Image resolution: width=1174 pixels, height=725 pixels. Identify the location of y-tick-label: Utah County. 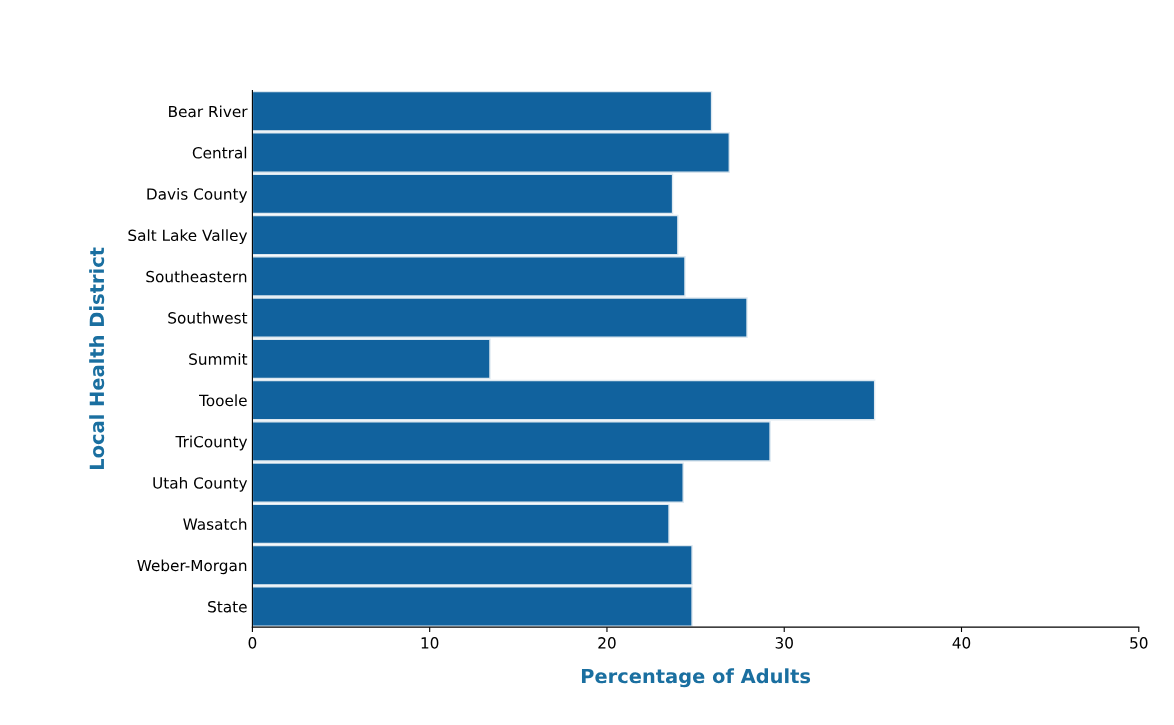
(200, 484).